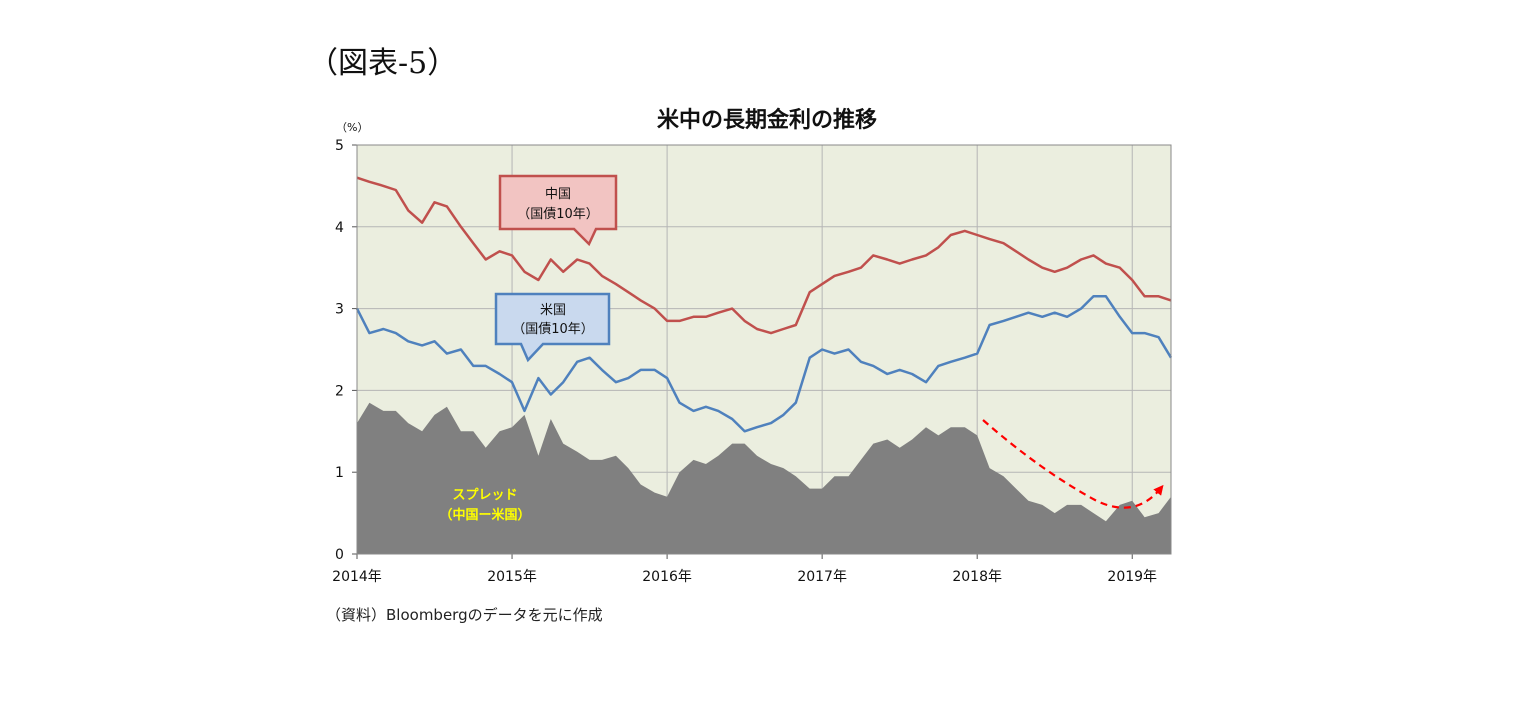 This screenshot has height=714, width=1525. Describe the element at coordinates (464, 615) in the screenshot. I see `source-note: （資料）Bloombergのデータを元に作成` at that location.